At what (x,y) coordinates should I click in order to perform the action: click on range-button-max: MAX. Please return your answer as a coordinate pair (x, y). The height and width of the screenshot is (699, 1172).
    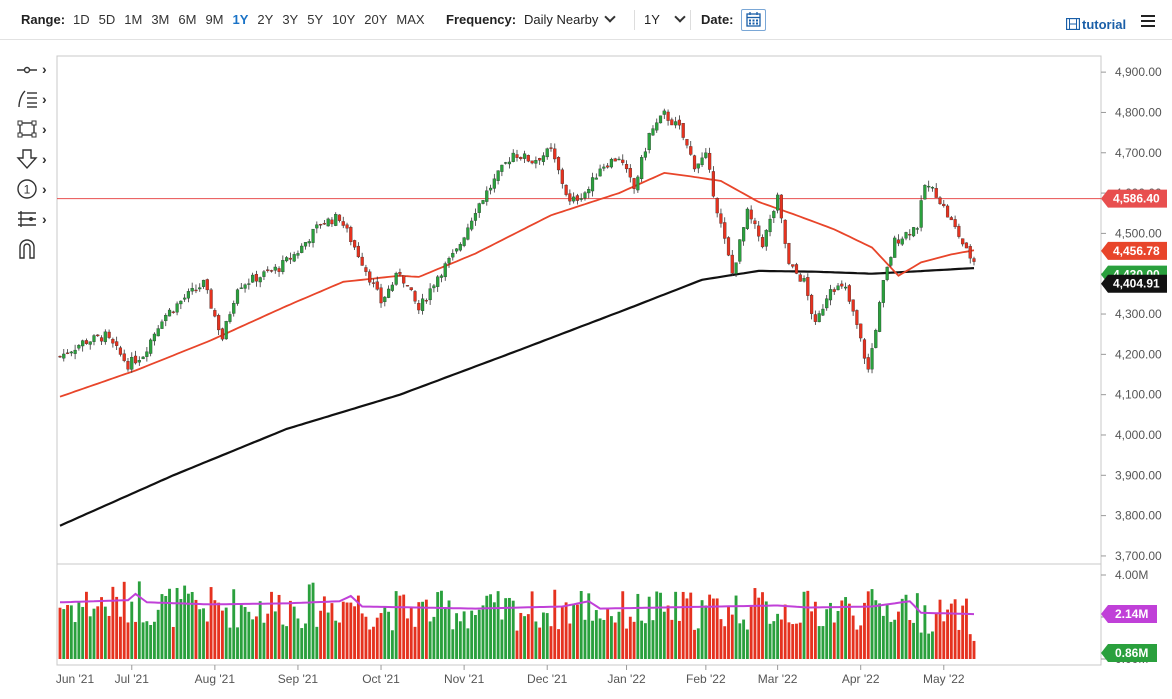
    Looking at the image, I should click on (410, 19).